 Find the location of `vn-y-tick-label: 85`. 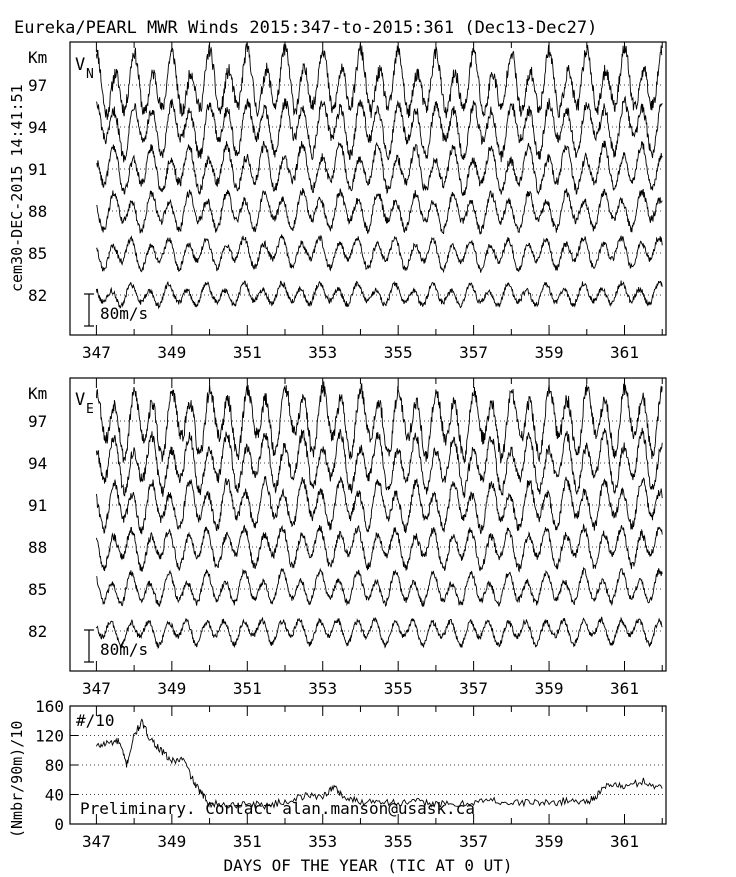

vn-y-tick-label: 85 is located at coordinates (37, 253).